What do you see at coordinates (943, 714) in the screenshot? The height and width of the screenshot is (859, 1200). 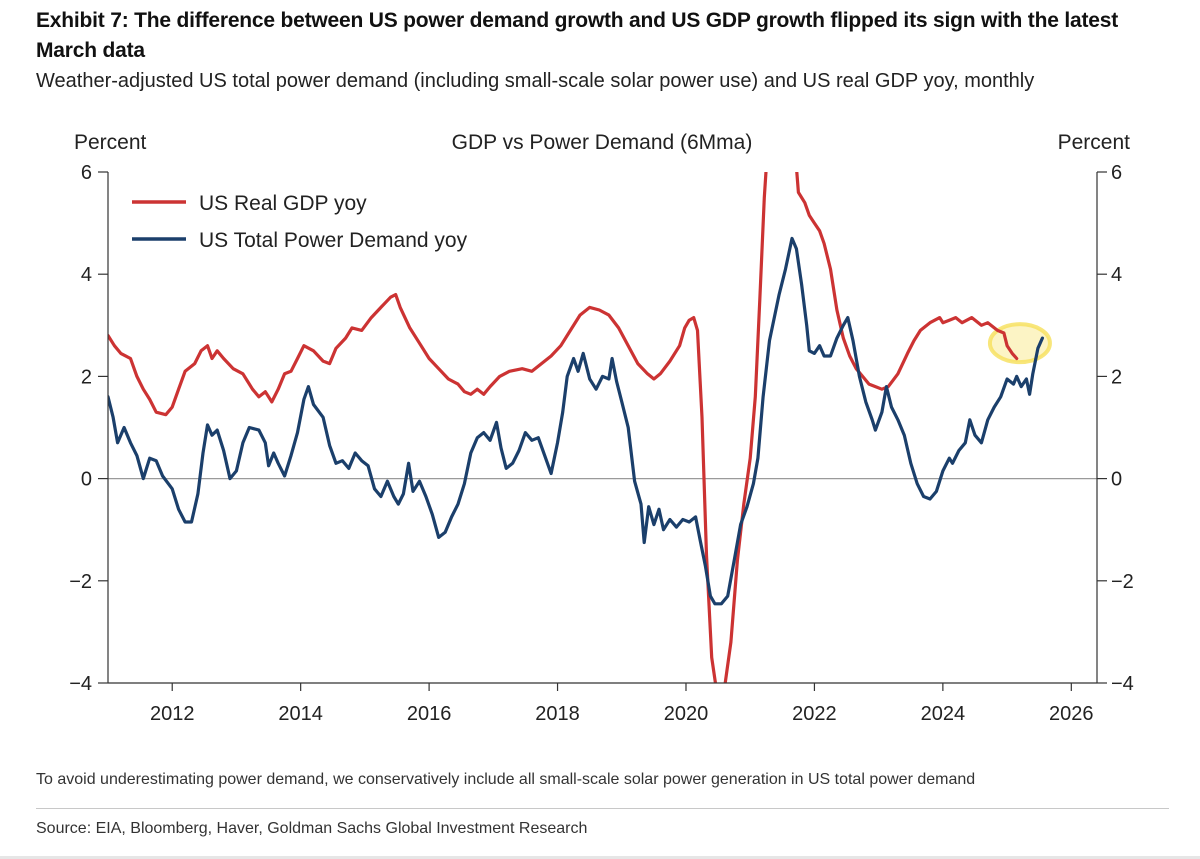 I see `x-tick-label: 2024` at bounding box center [943, 714].